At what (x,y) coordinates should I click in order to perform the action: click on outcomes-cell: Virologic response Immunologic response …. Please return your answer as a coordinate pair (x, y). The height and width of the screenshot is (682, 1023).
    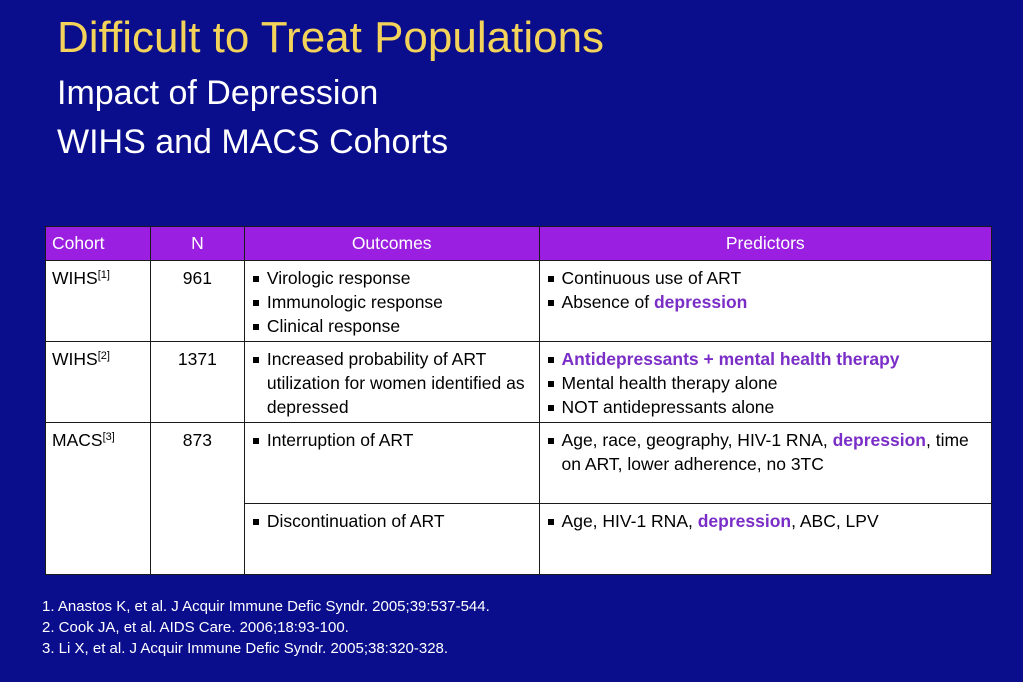
    Looking at the image, I should click on (391, 301).